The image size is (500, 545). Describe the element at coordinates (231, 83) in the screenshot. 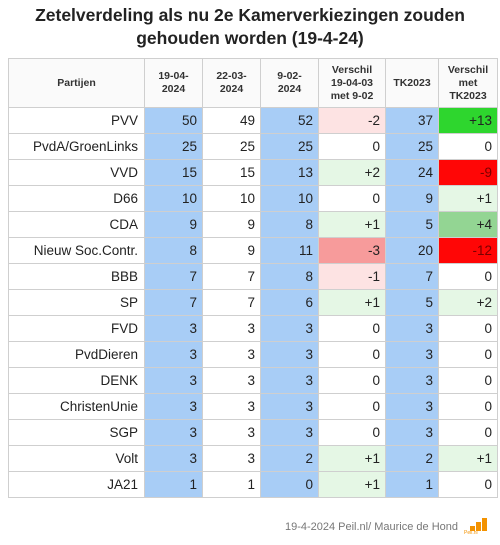

I see `column-header-date-2: 22-03-2024` at that location.